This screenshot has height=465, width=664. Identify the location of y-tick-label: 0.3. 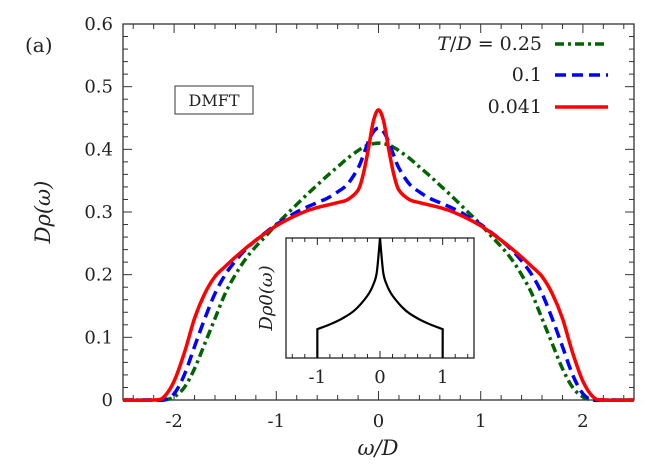
(98, 212).